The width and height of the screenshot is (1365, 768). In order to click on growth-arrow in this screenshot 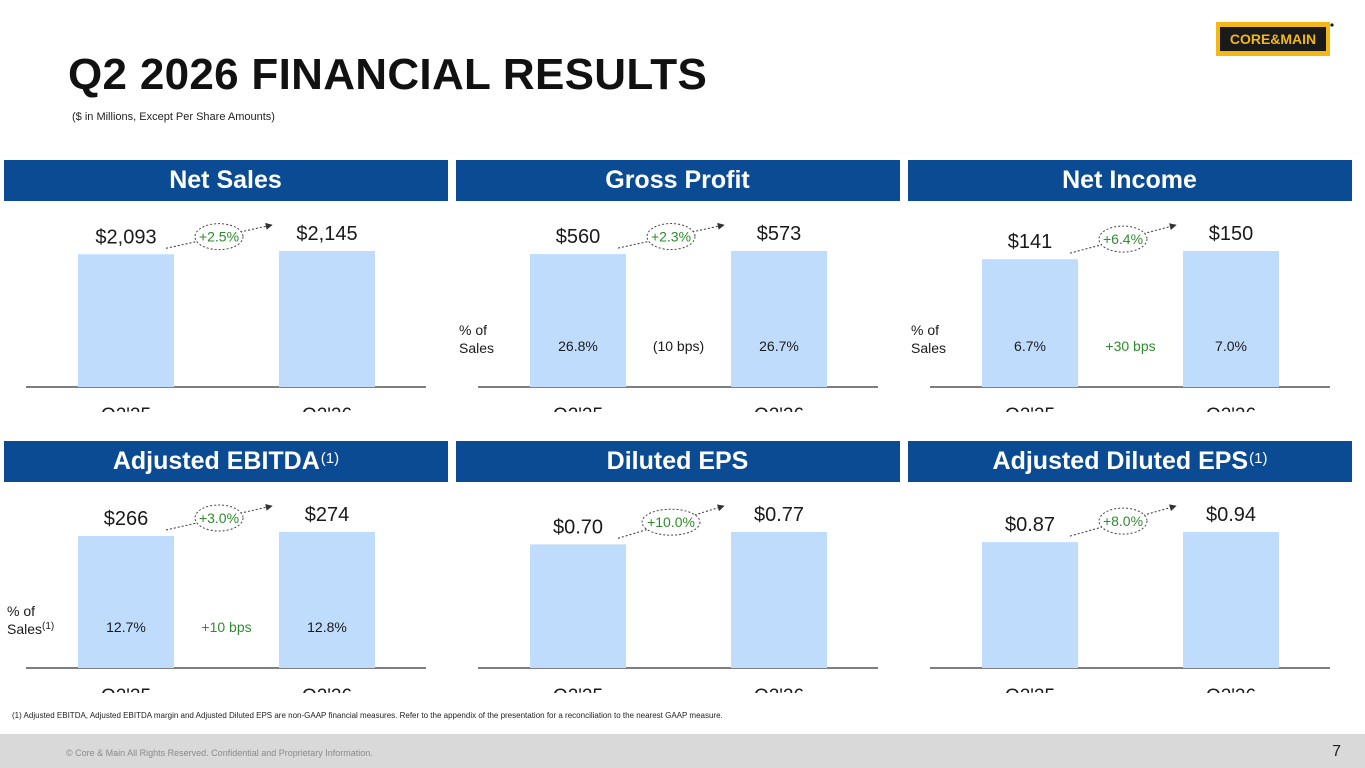, I will do `click(671, 521)`.